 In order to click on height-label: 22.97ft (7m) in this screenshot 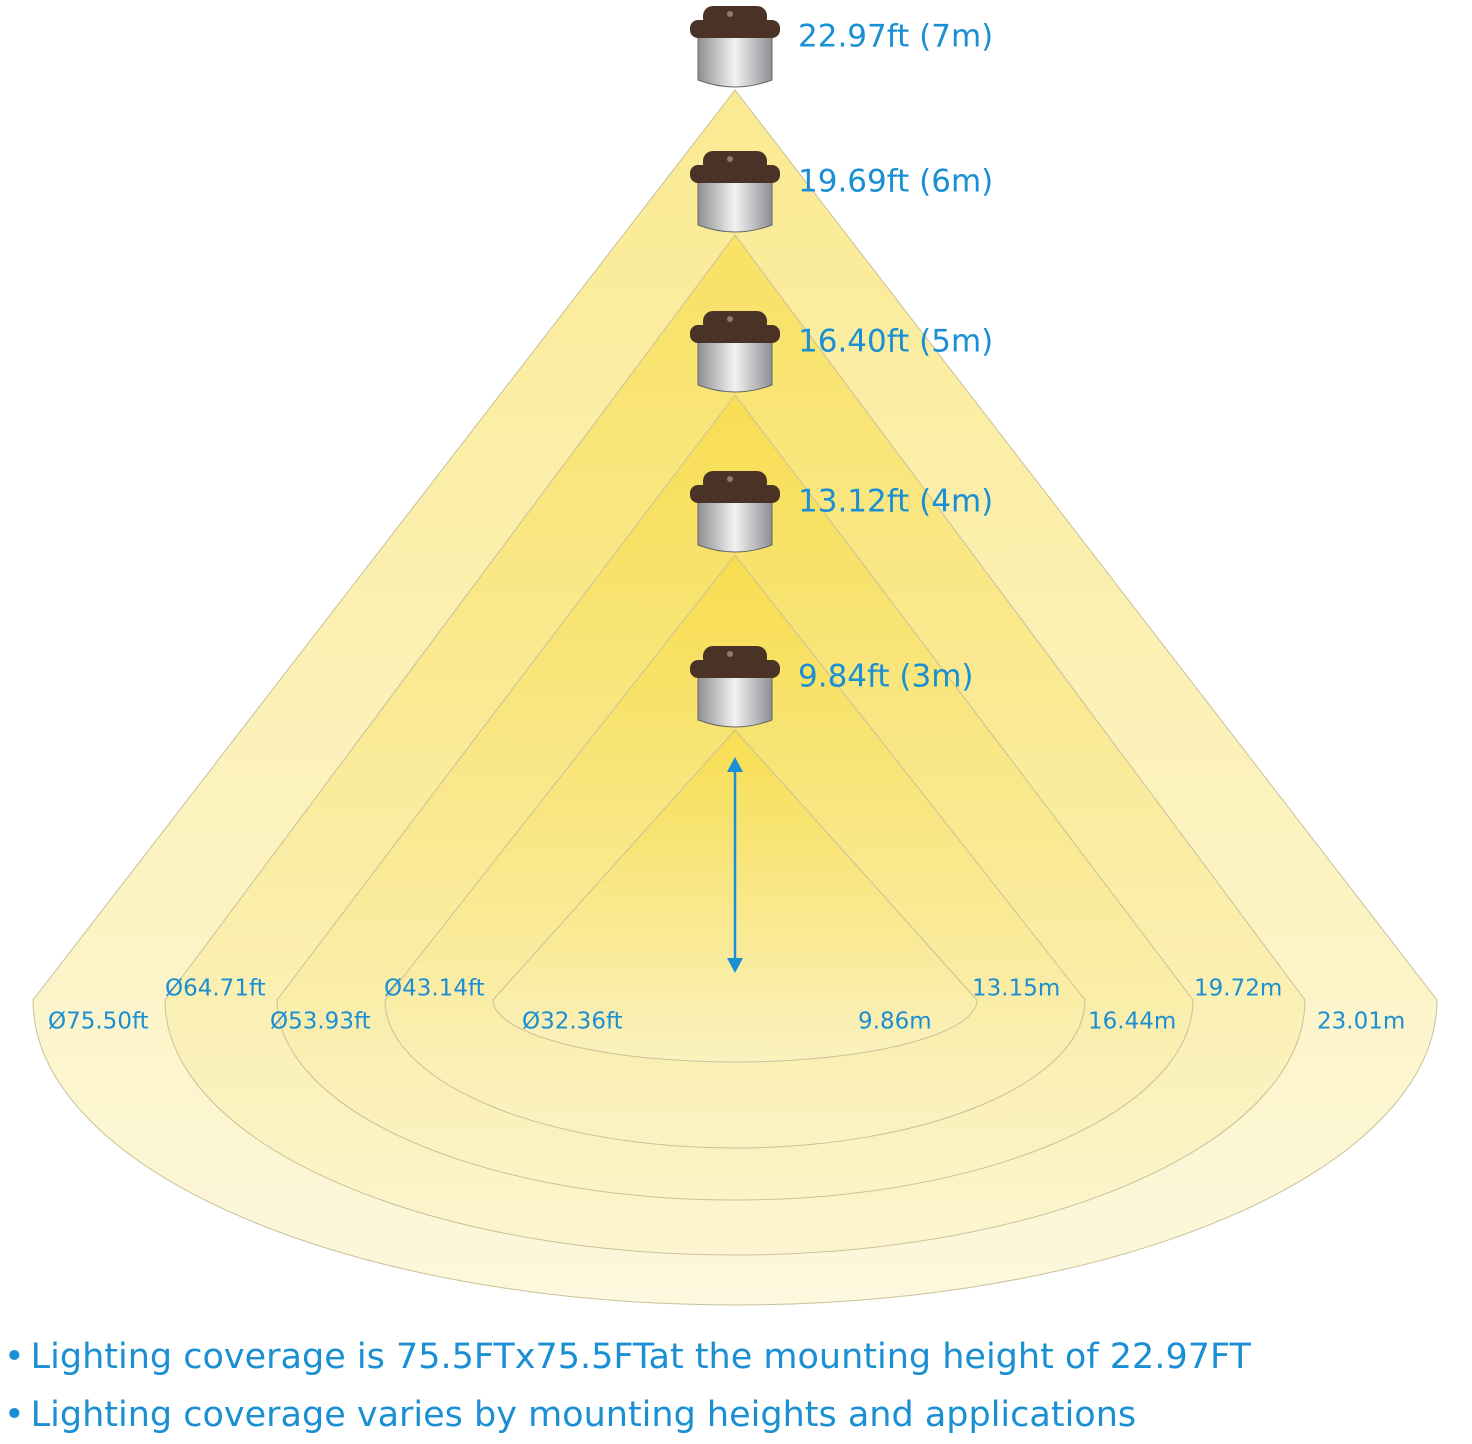, I will do `click(895, 37)`.